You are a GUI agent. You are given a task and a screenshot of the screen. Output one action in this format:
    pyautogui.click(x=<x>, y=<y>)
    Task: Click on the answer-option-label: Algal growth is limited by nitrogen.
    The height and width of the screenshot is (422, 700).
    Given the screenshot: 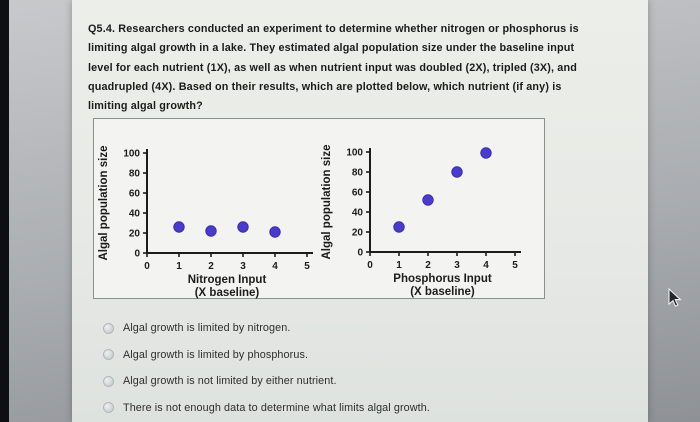 What is the action you would take?
    pyautogui.click(x=207, y=328)
    